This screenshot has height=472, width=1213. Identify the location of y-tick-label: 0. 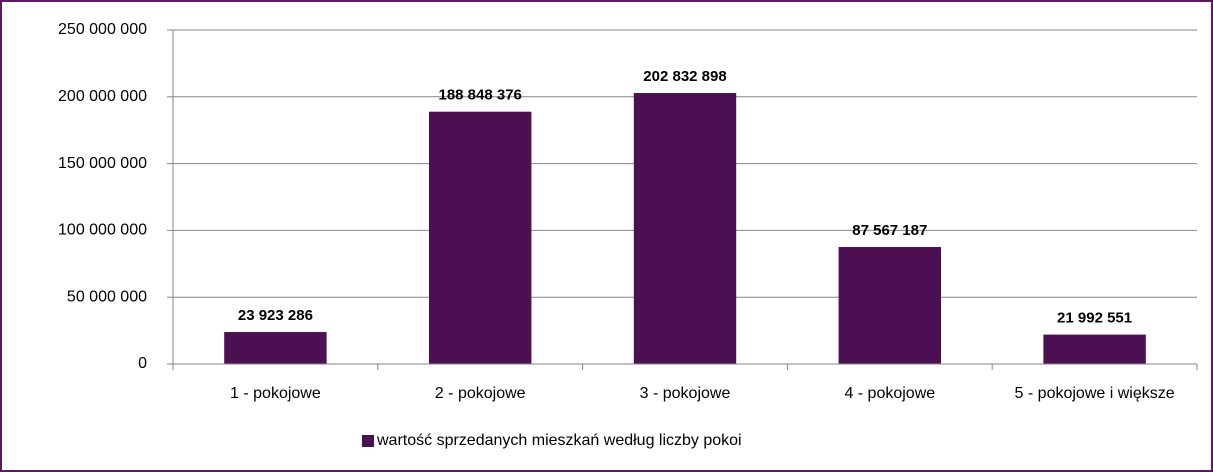
(142, 363).